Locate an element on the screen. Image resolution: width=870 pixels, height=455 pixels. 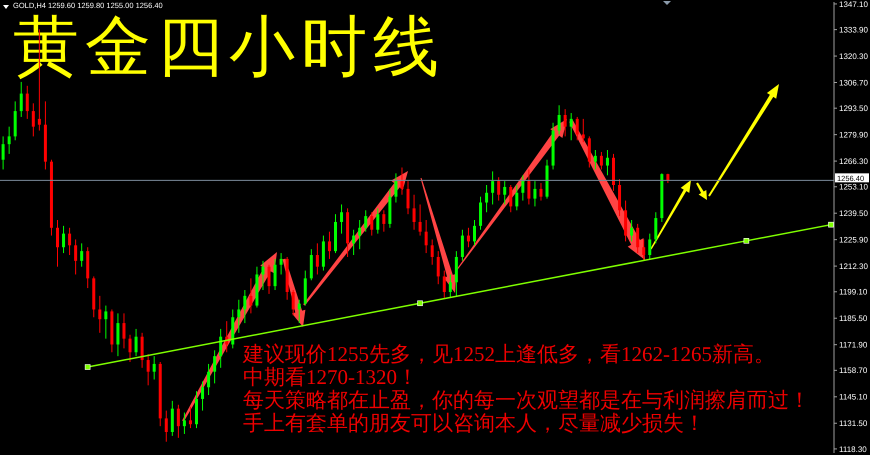
y-tick-label: 1347.10 is located at coordinates (853, 4).